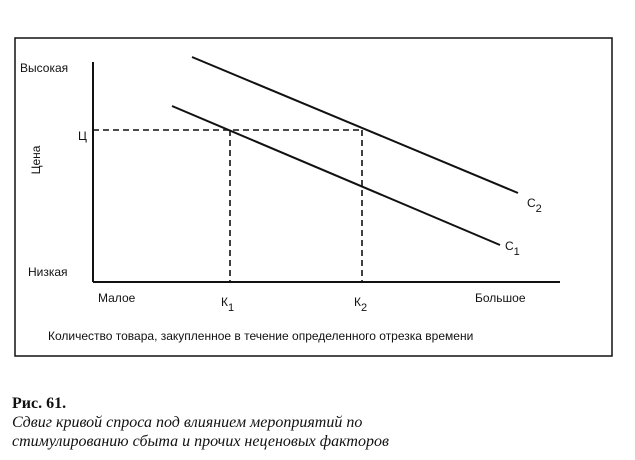  Describe the element at coordinates (227, 304) in the screenshot. I see `k1-label: К1` at that location.